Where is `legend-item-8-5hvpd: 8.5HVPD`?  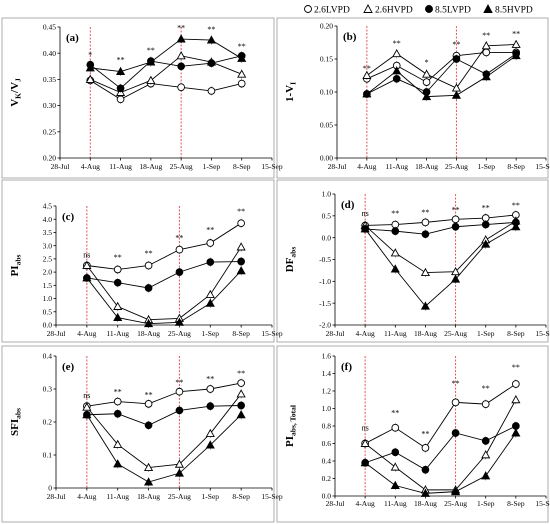
legend-item-8-5hvpd: 8.5HVPD is located at coordinates (508, 10).